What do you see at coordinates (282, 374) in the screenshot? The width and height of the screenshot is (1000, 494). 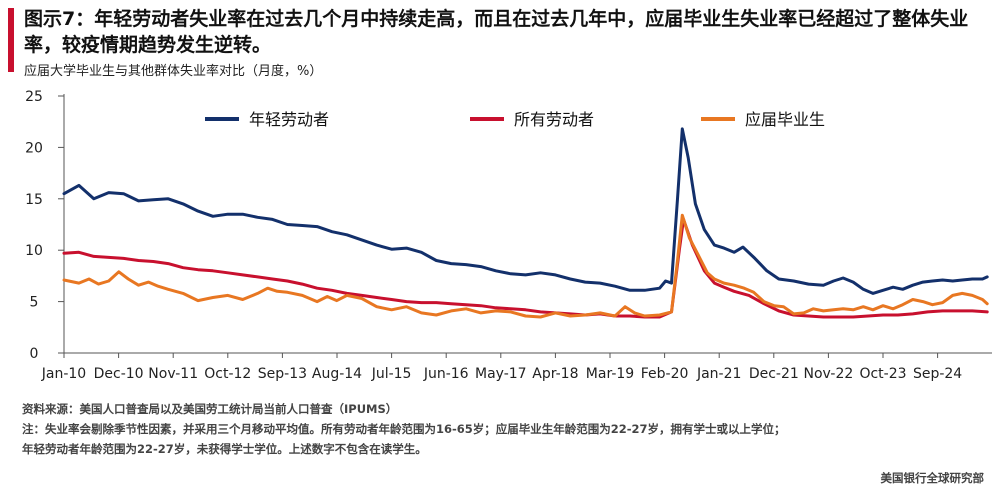 I see `x-tick-label: Sep-13` at bounding box center [282, 374].